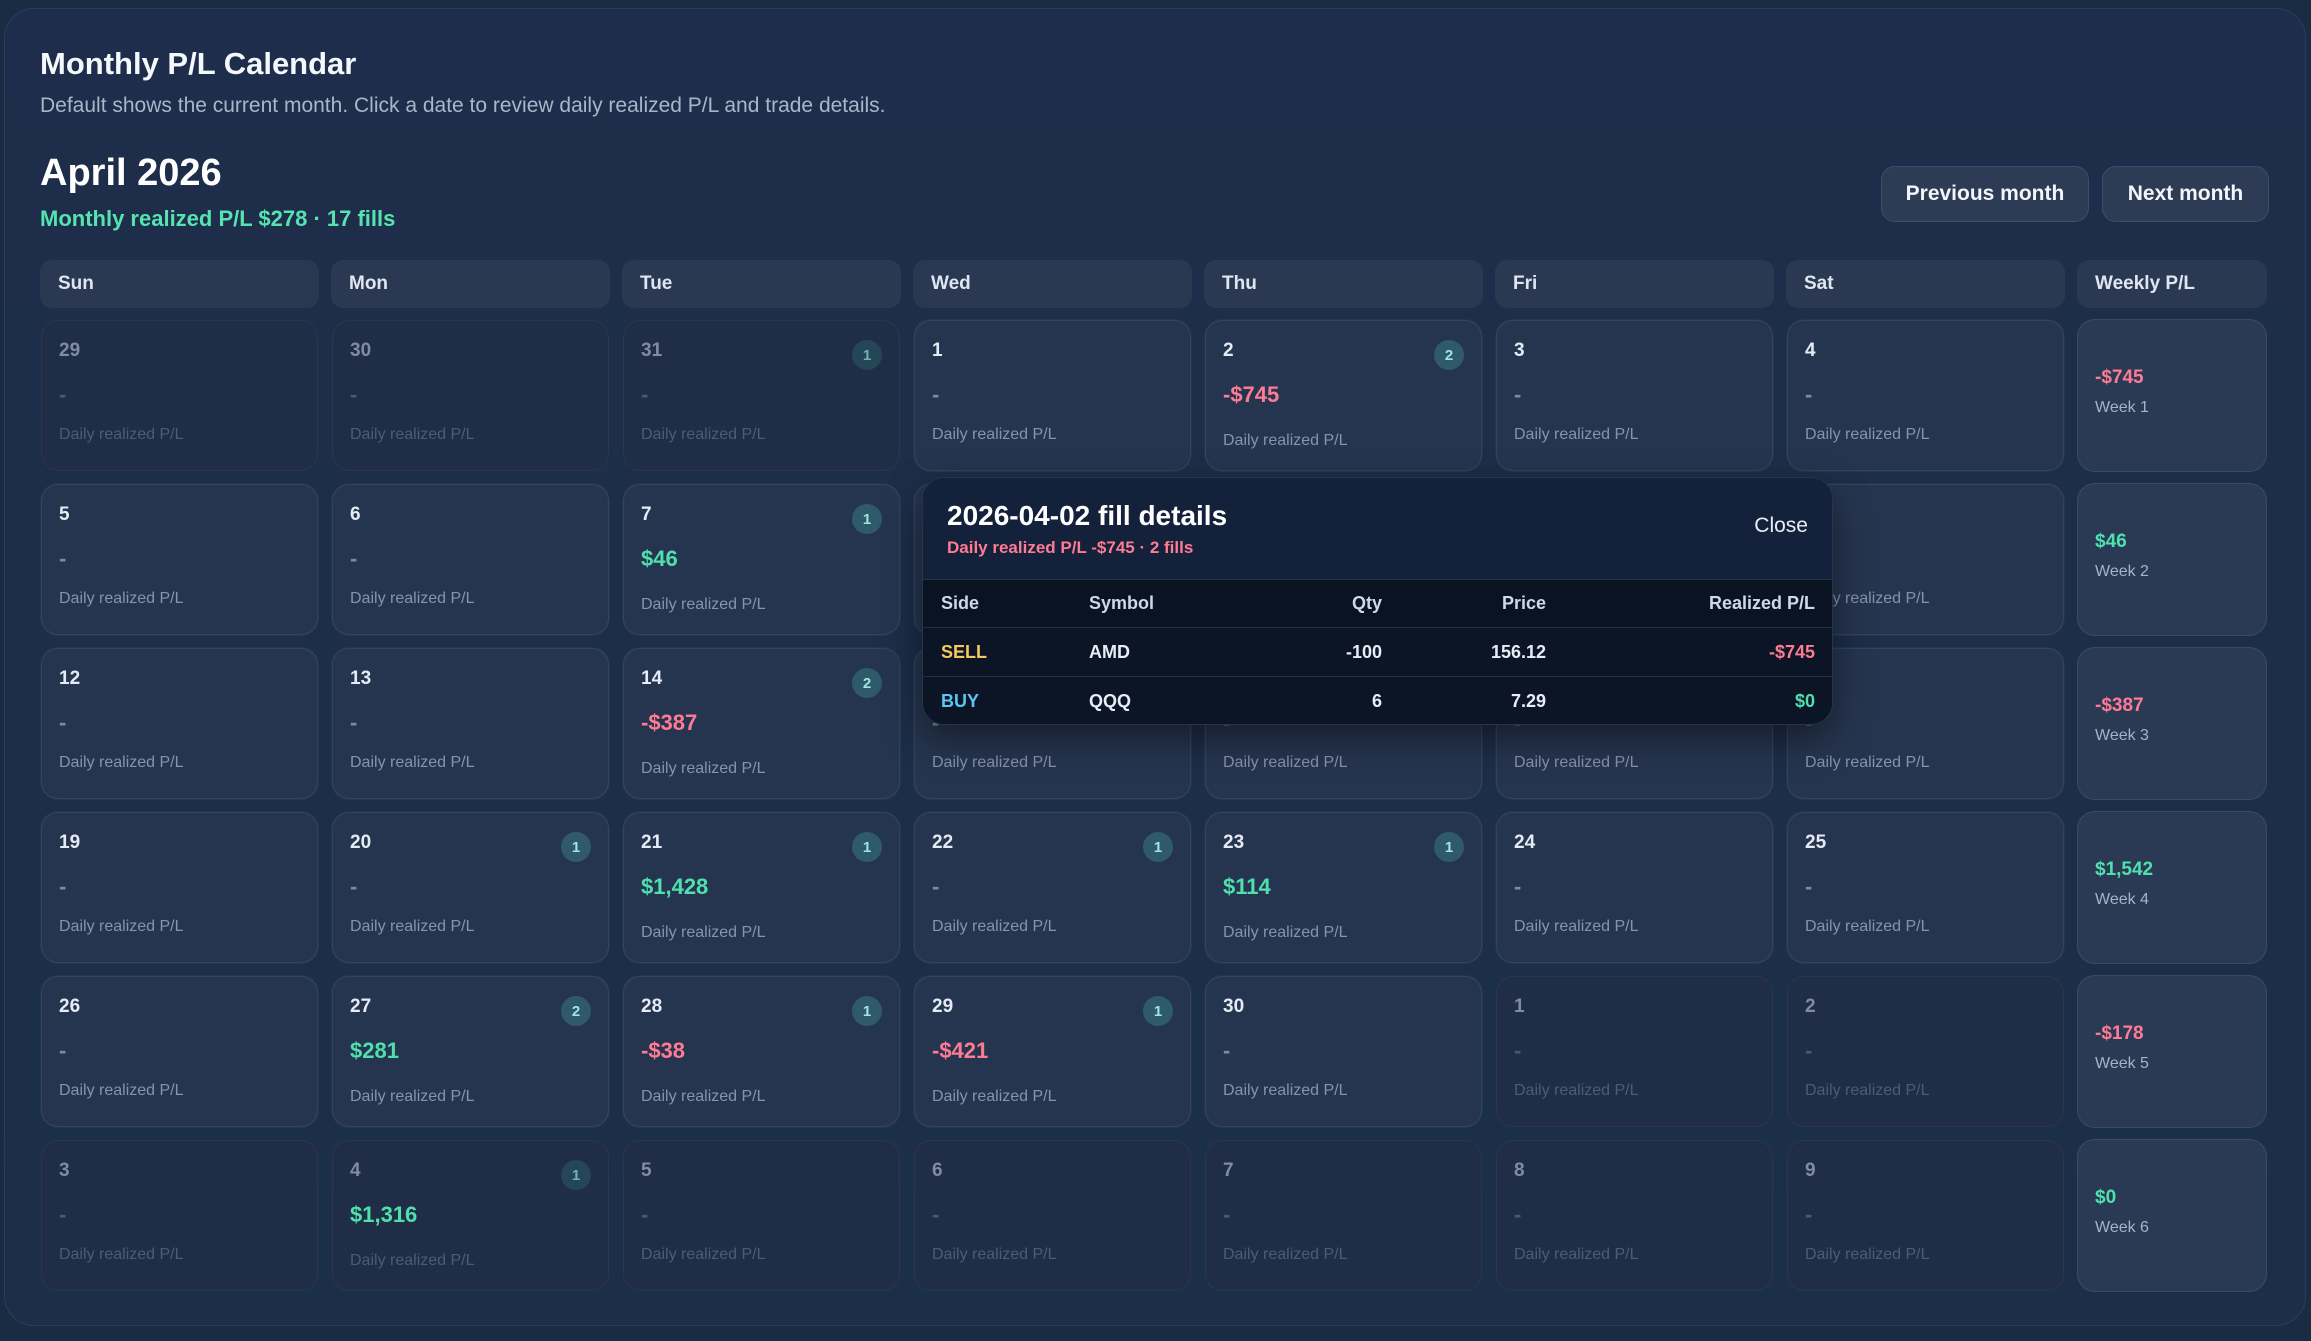 This screenshot has height=1341, width=2311. What do you see at coordinates (1377, 700) in the screenshot?
I see `table-row: BUY QQQ 6 7.29 $0` at bounding box center [1377, 700].